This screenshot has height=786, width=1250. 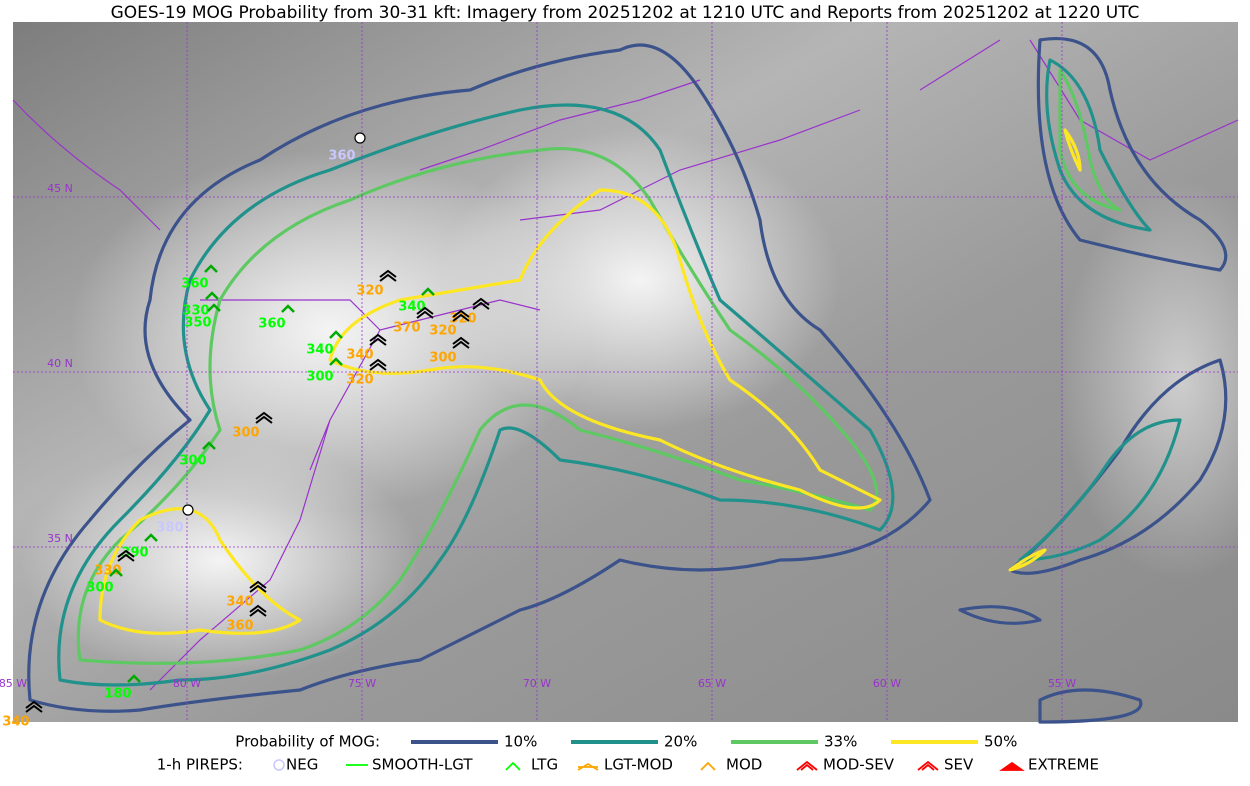 What do you see at coordinates (117, 694) in the screenshot?
I see `pirep-altitude: 180` at bounding box center [117, 694].